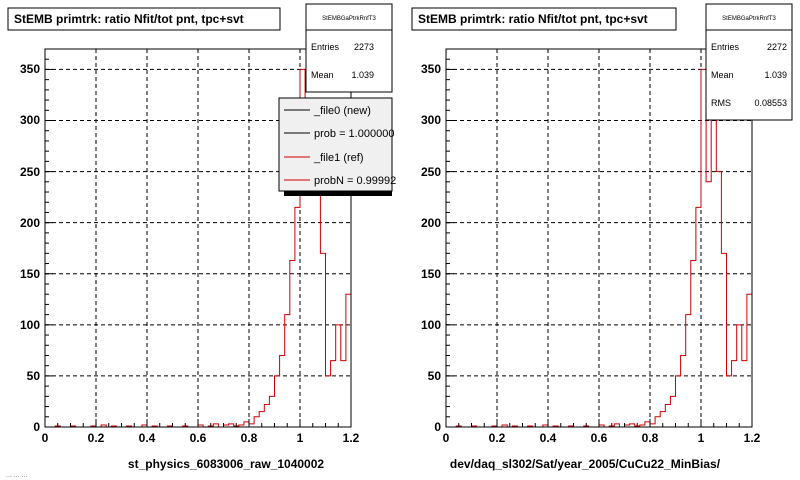 Image resolution: width=800 pixels, height=480 pixels. Describe the element at coordinates (725, 47) in the screenshot. I see `right-stats-entries-label: Entries` at that location.